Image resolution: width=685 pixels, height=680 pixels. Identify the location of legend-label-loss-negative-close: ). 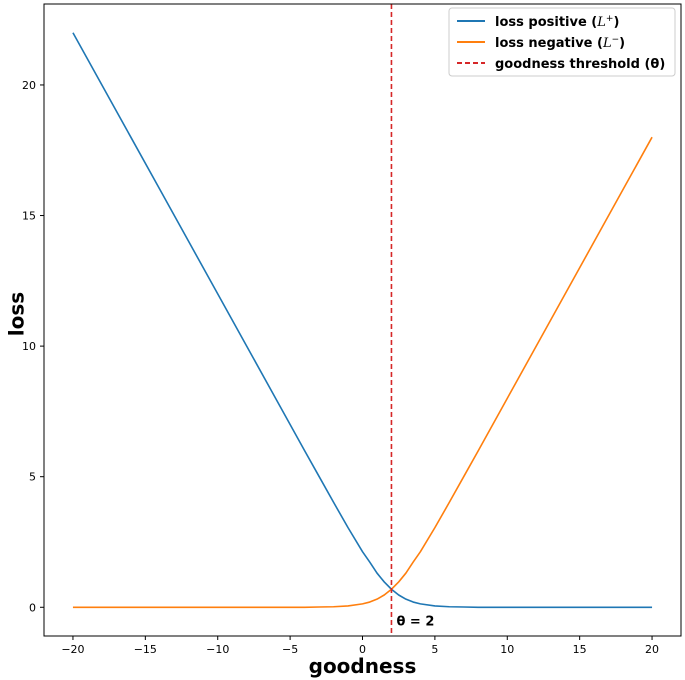
(622, 43).